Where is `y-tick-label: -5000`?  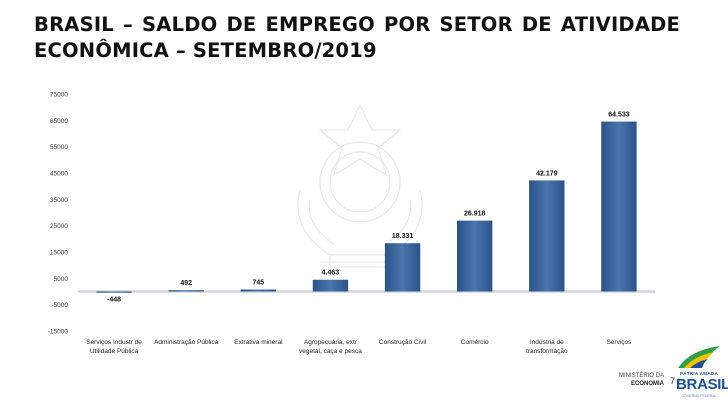
y-tick-label: -5000 is located at coordinates (59, 305).